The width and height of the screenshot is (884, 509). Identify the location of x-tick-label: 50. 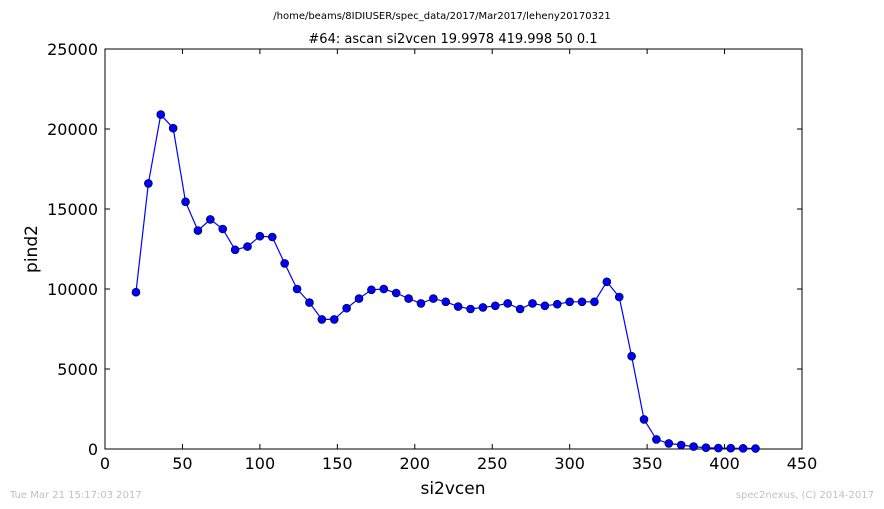
(182, 463).